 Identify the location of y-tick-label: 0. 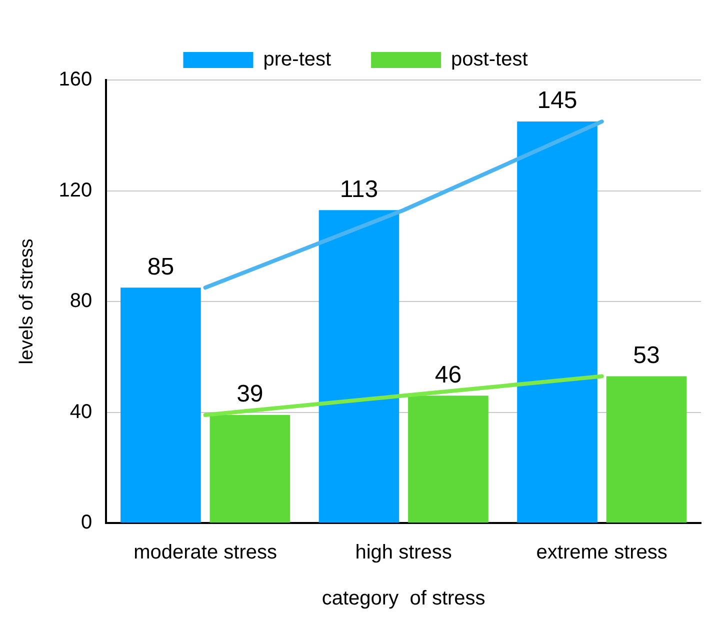
(86, 523).